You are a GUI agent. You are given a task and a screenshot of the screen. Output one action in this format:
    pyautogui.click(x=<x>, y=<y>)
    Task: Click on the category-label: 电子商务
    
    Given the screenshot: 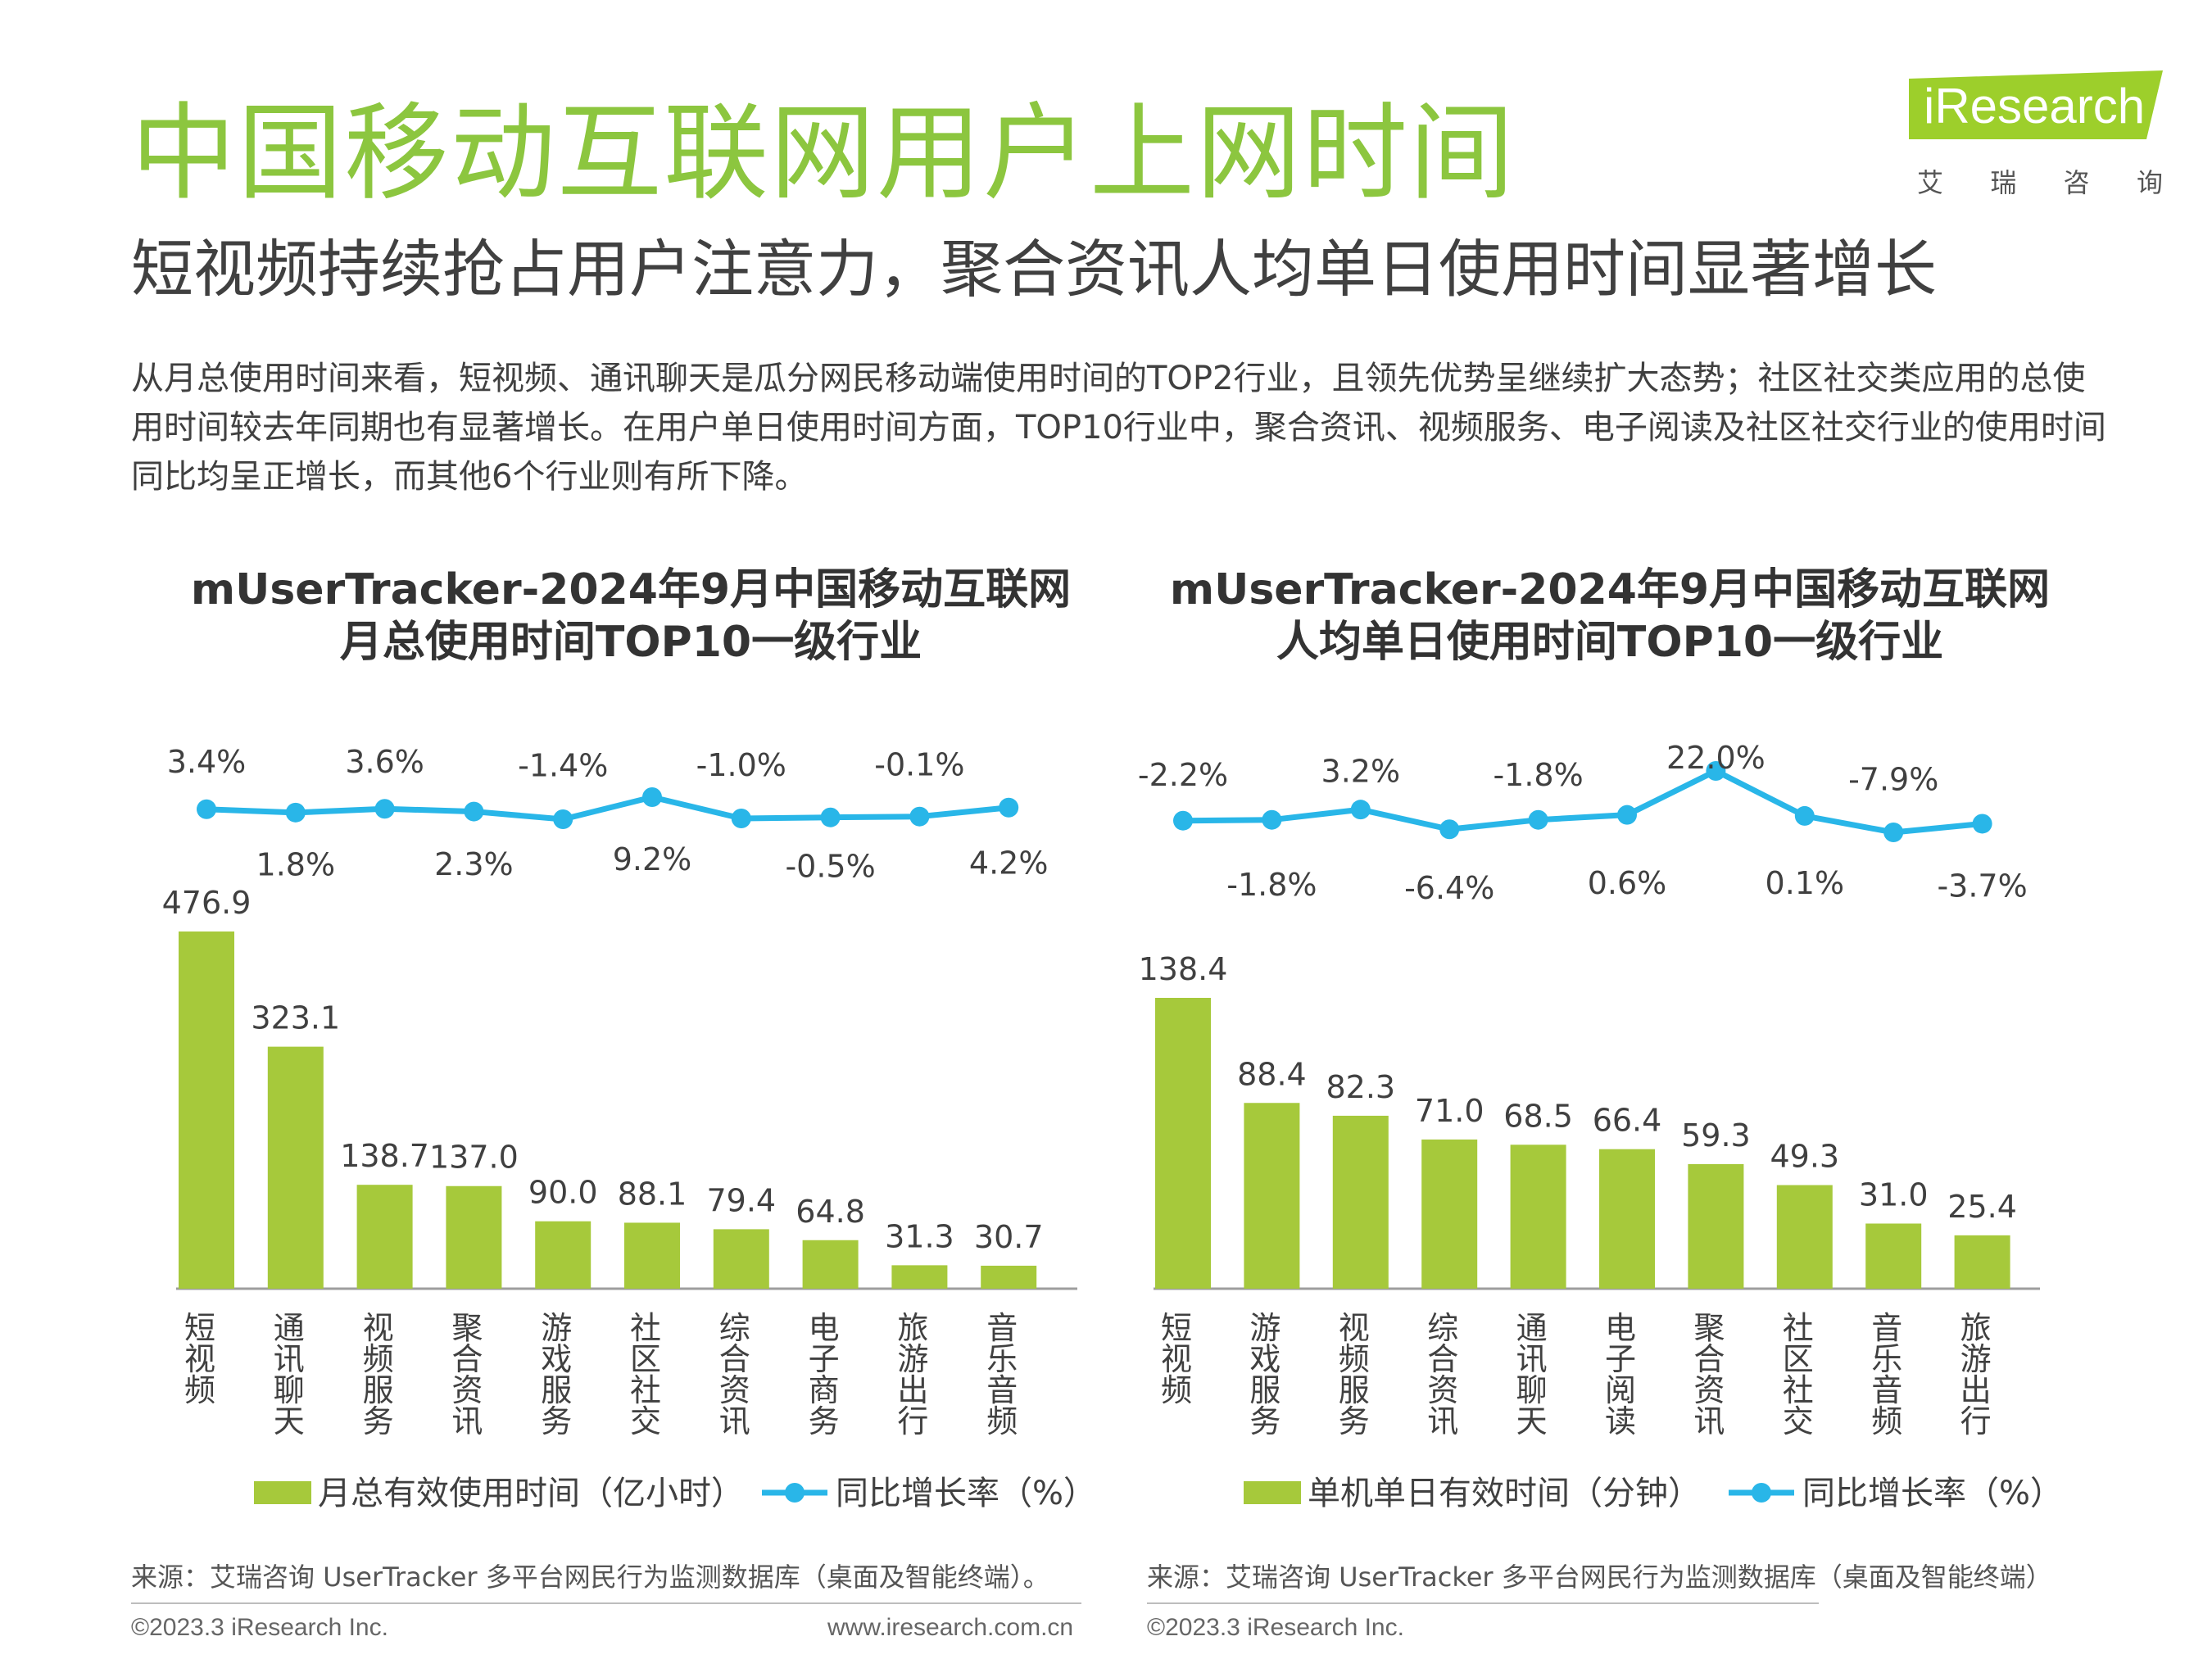 What is the action you would take?
    pyautogui.click(x=824, y=1374)
    